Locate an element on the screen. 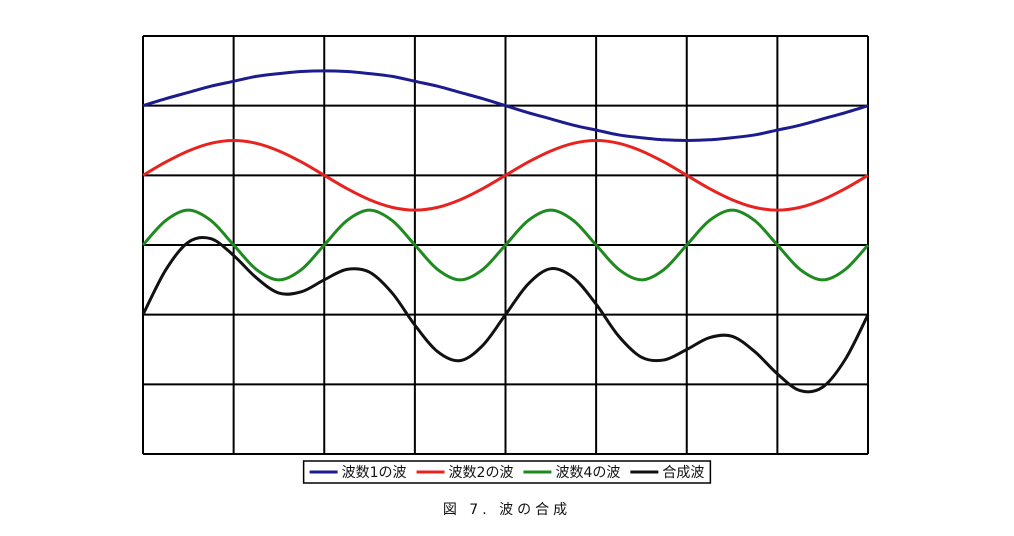  legend-label: 波数4の波 is located at coordinates (587, 473).